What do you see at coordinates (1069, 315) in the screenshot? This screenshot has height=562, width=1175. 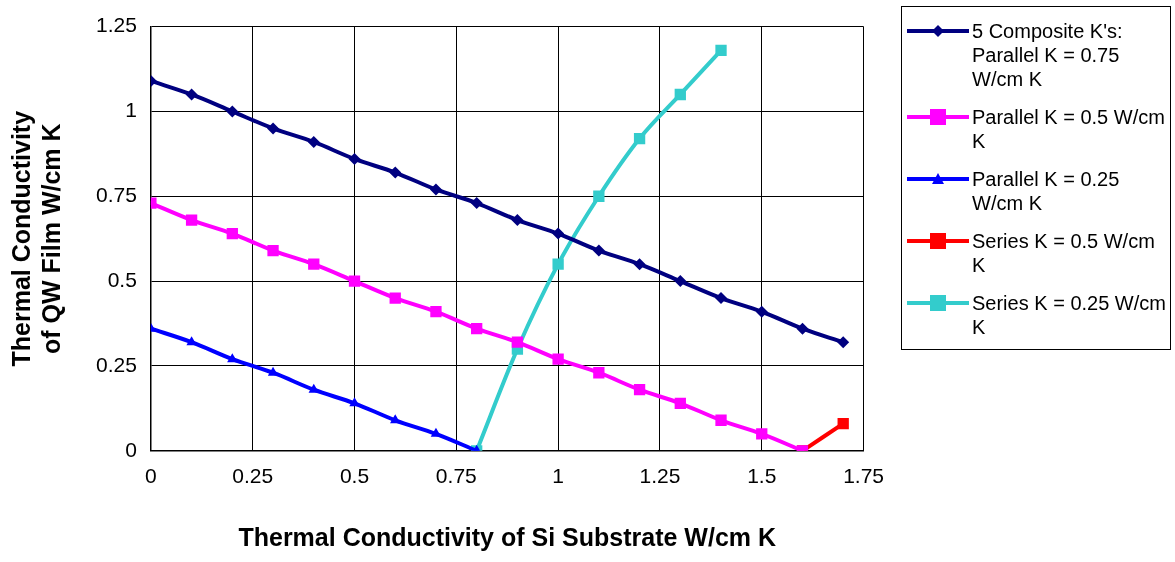 I see `legend-label: Series K = 0.25 W/cm K` at bounding box center [1069, 315].